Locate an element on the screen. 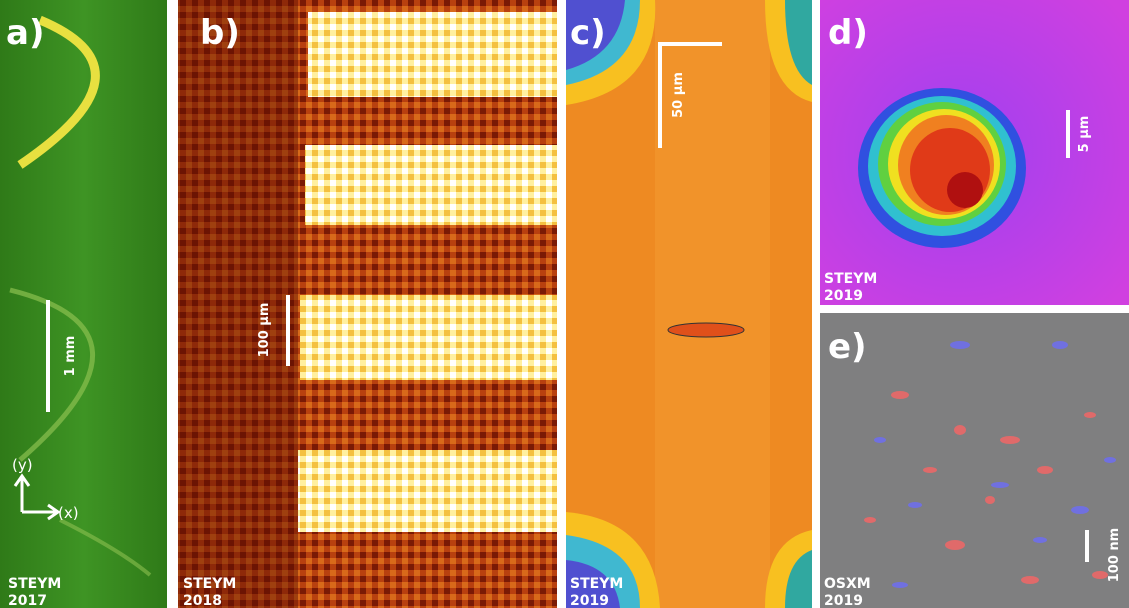  spot is located at coordinates (706, 330).